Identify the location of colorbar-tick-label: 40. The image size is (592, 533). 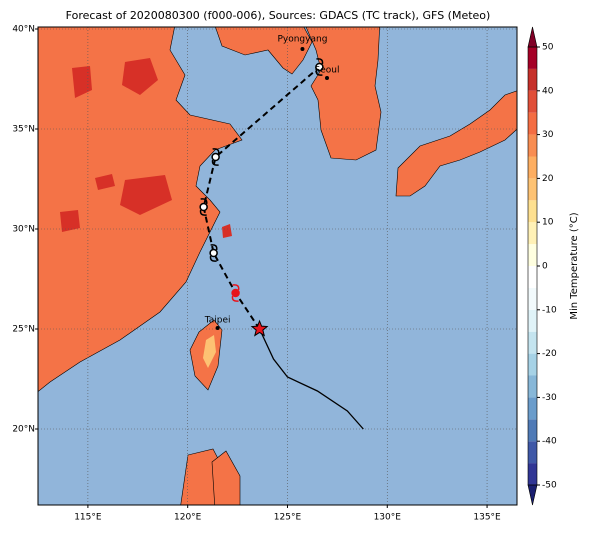
(548, 91).